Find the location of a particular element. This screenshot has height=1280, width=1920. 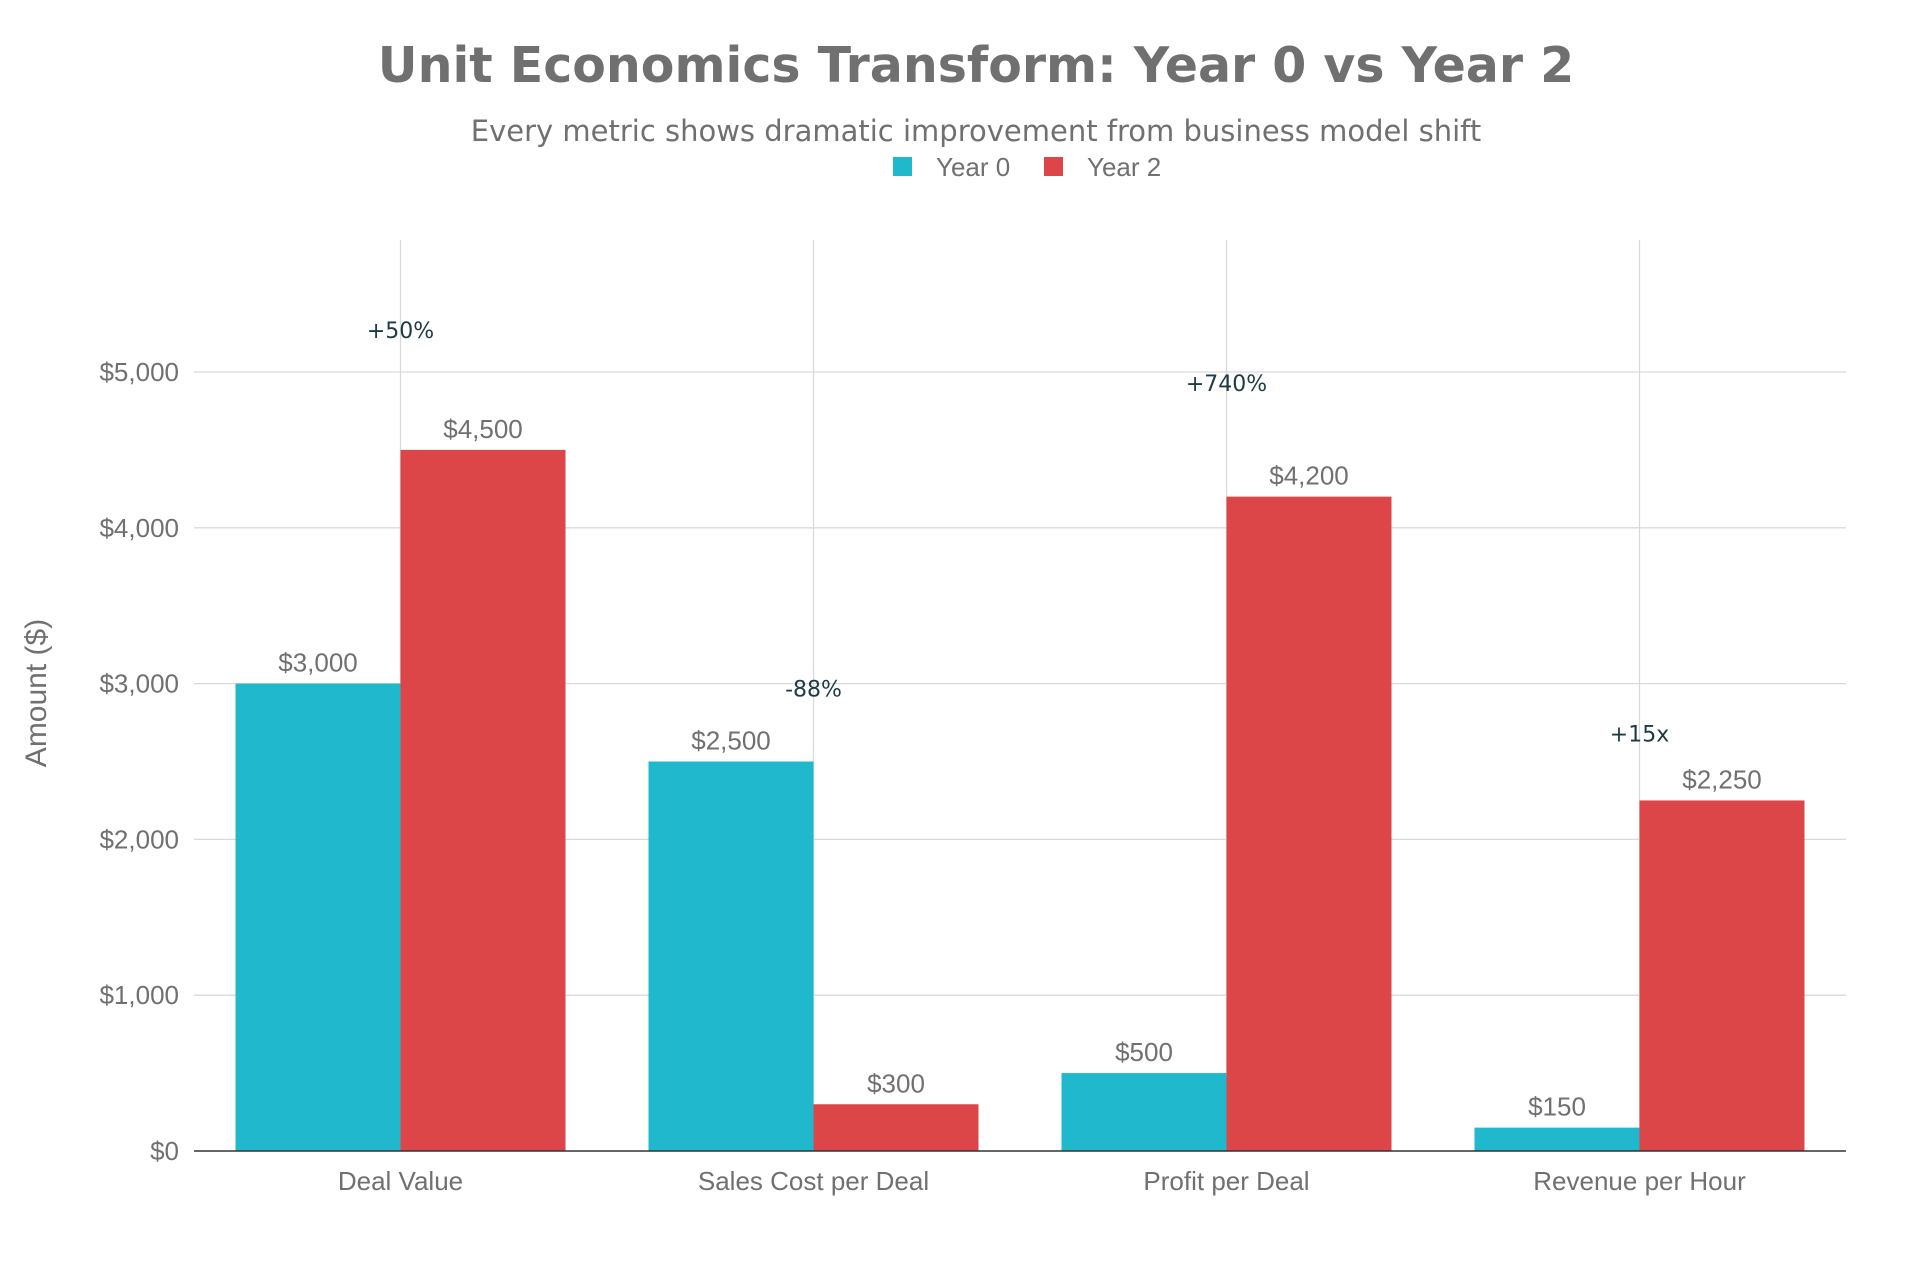

y-tick-label: $3,000 is located at coordinates (139, 684).